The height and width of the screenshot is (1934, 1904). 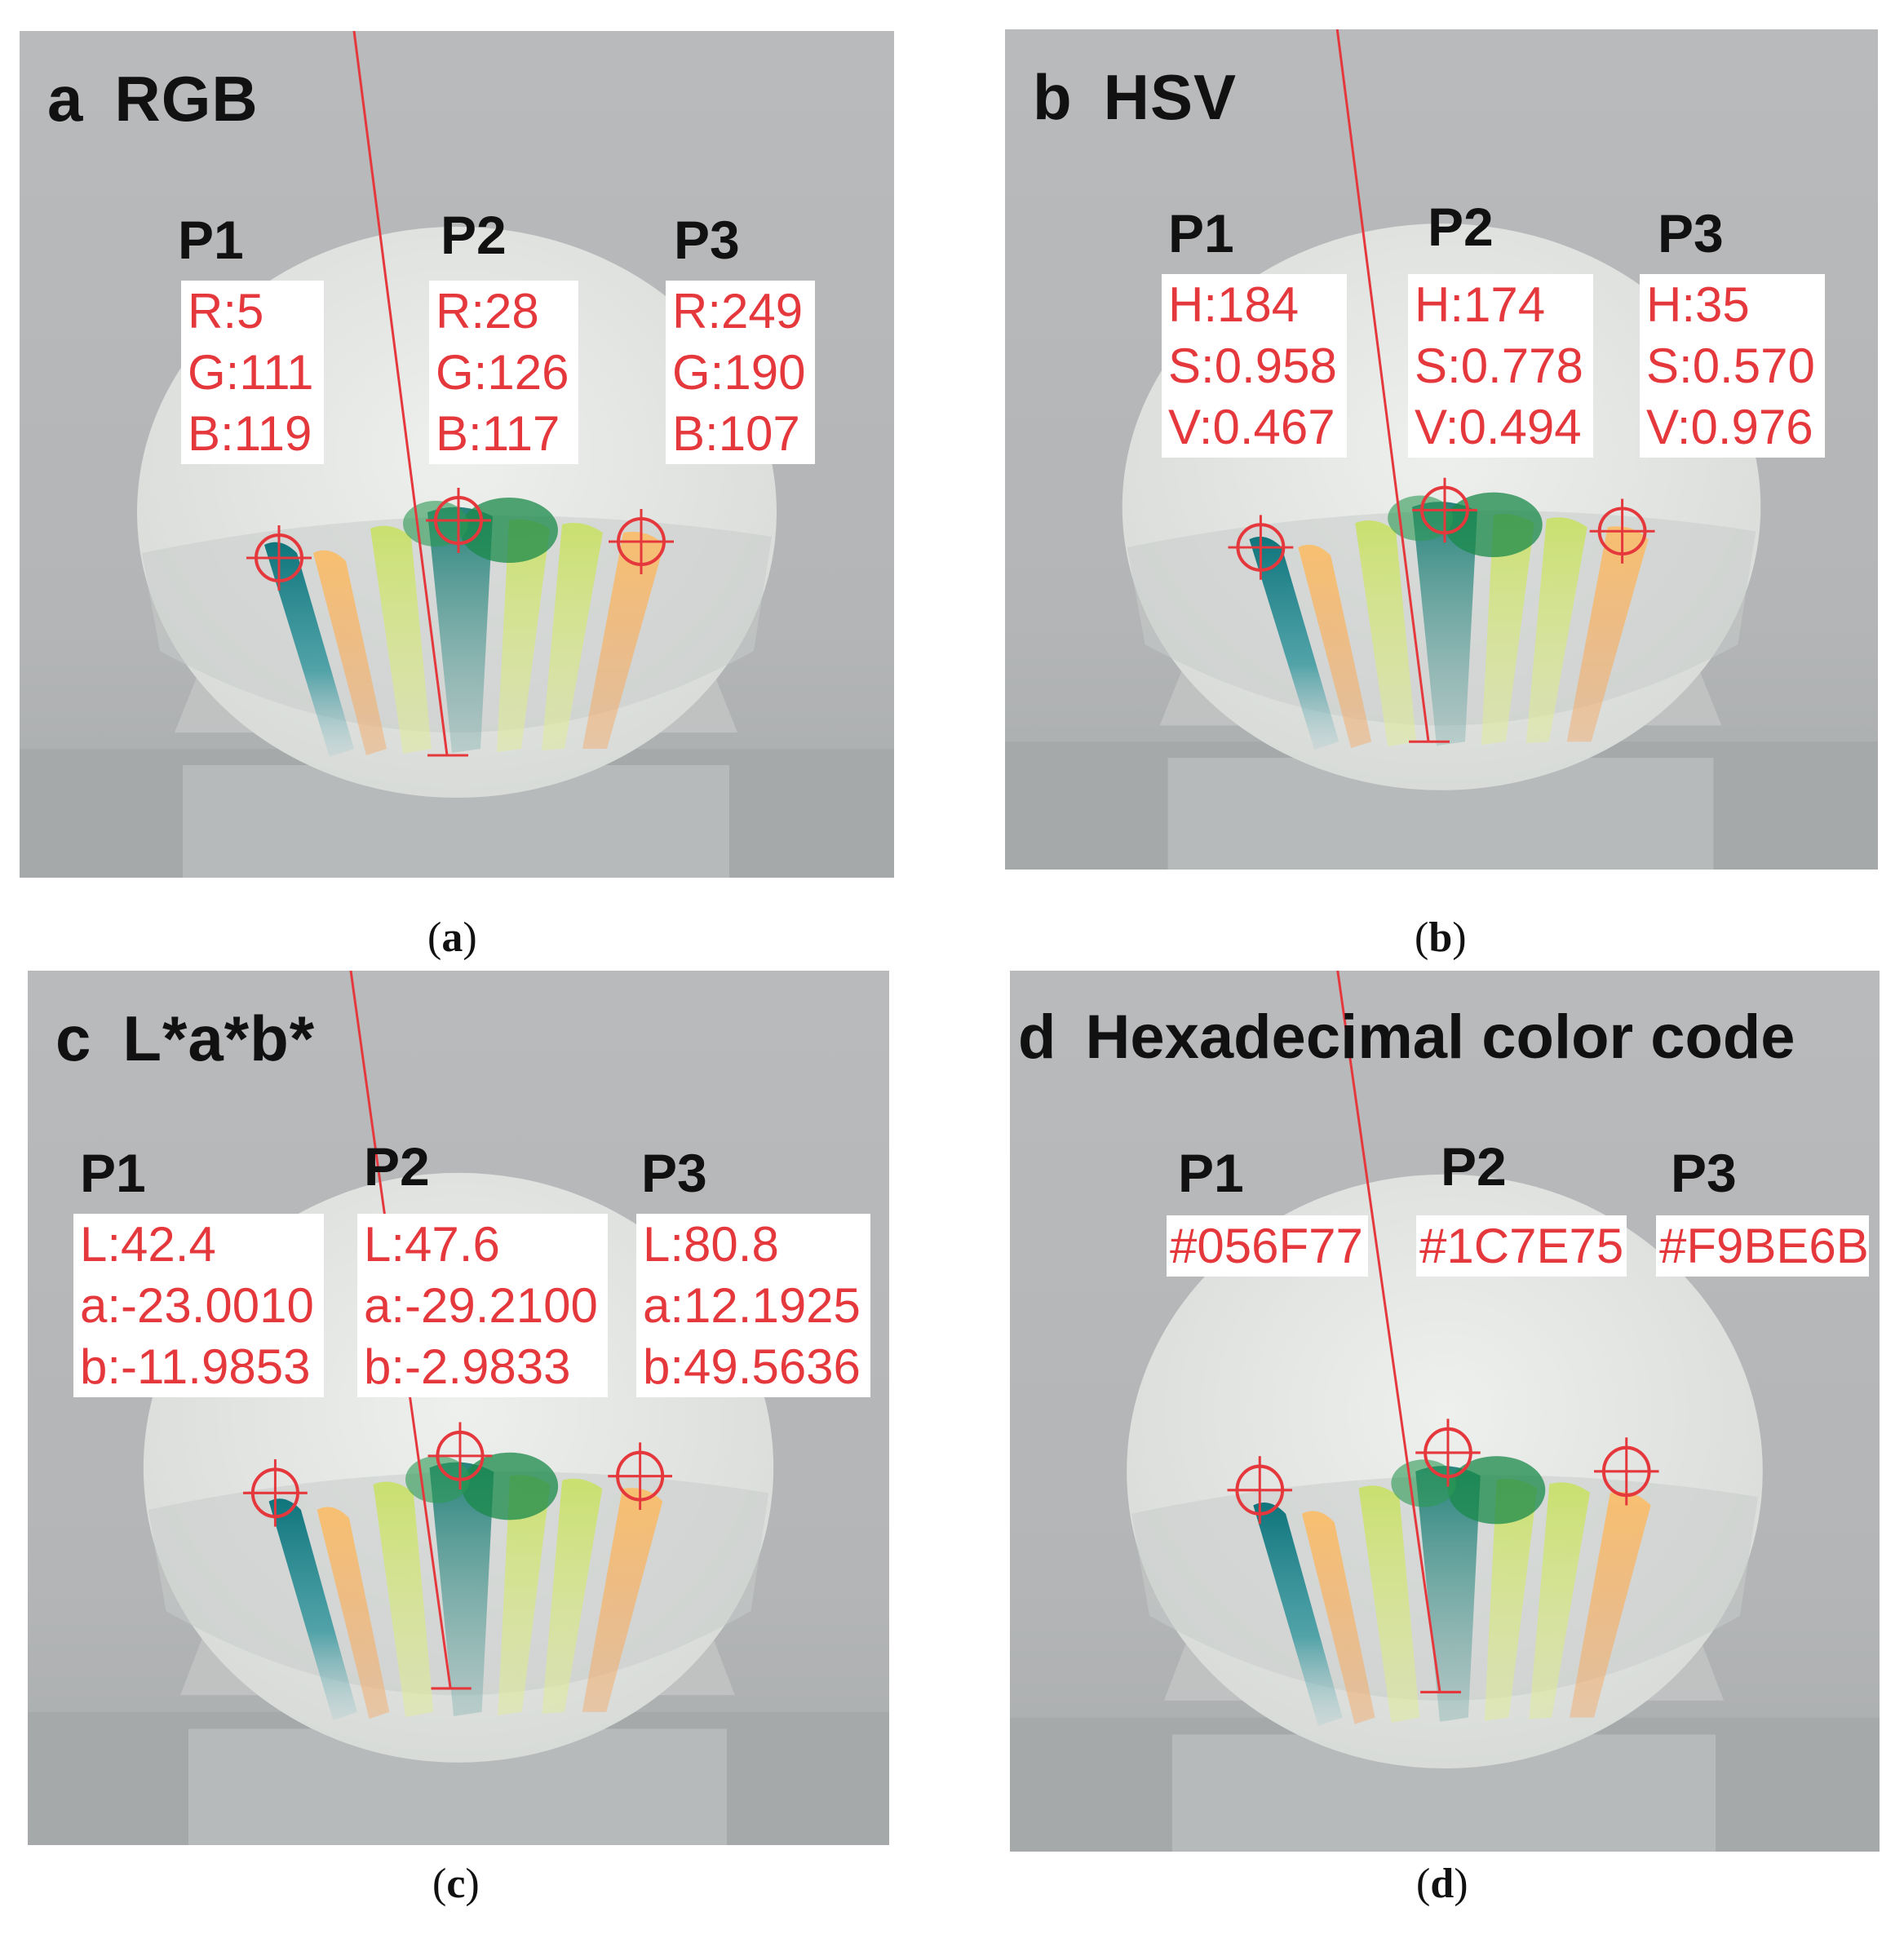 I want to click on value-box-p2: R:28 G:126 B:117, so click(x=504, y=373).